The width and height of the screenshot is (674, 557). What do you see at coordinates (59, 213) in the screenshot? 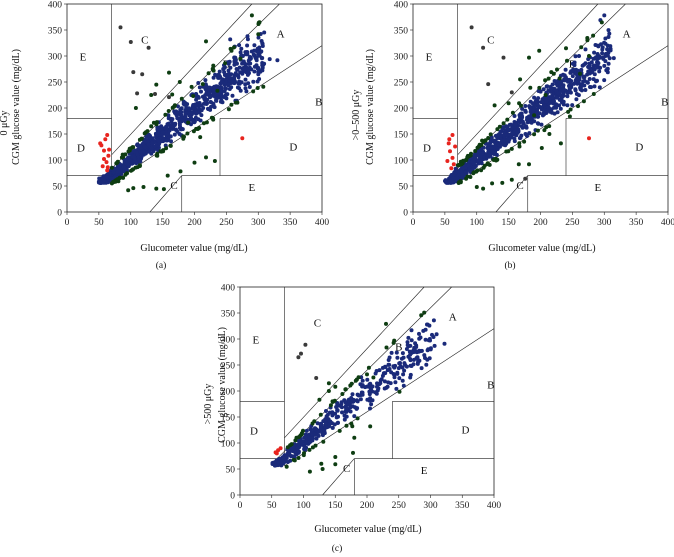
I see `y-tick-label: 0` at bounding box center [59, 213].